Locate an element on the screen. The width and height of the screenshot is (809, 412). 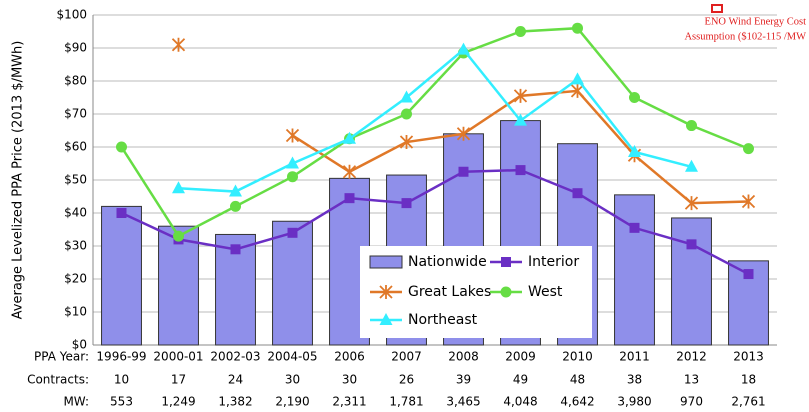
table-cell: 1,249 is located at coordinates (178, 402).